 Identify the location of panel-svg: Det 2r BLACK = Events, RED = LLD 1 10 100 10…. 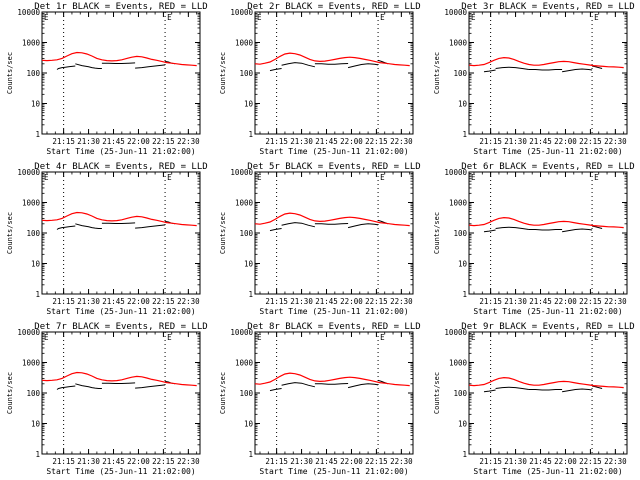
(320, 79).